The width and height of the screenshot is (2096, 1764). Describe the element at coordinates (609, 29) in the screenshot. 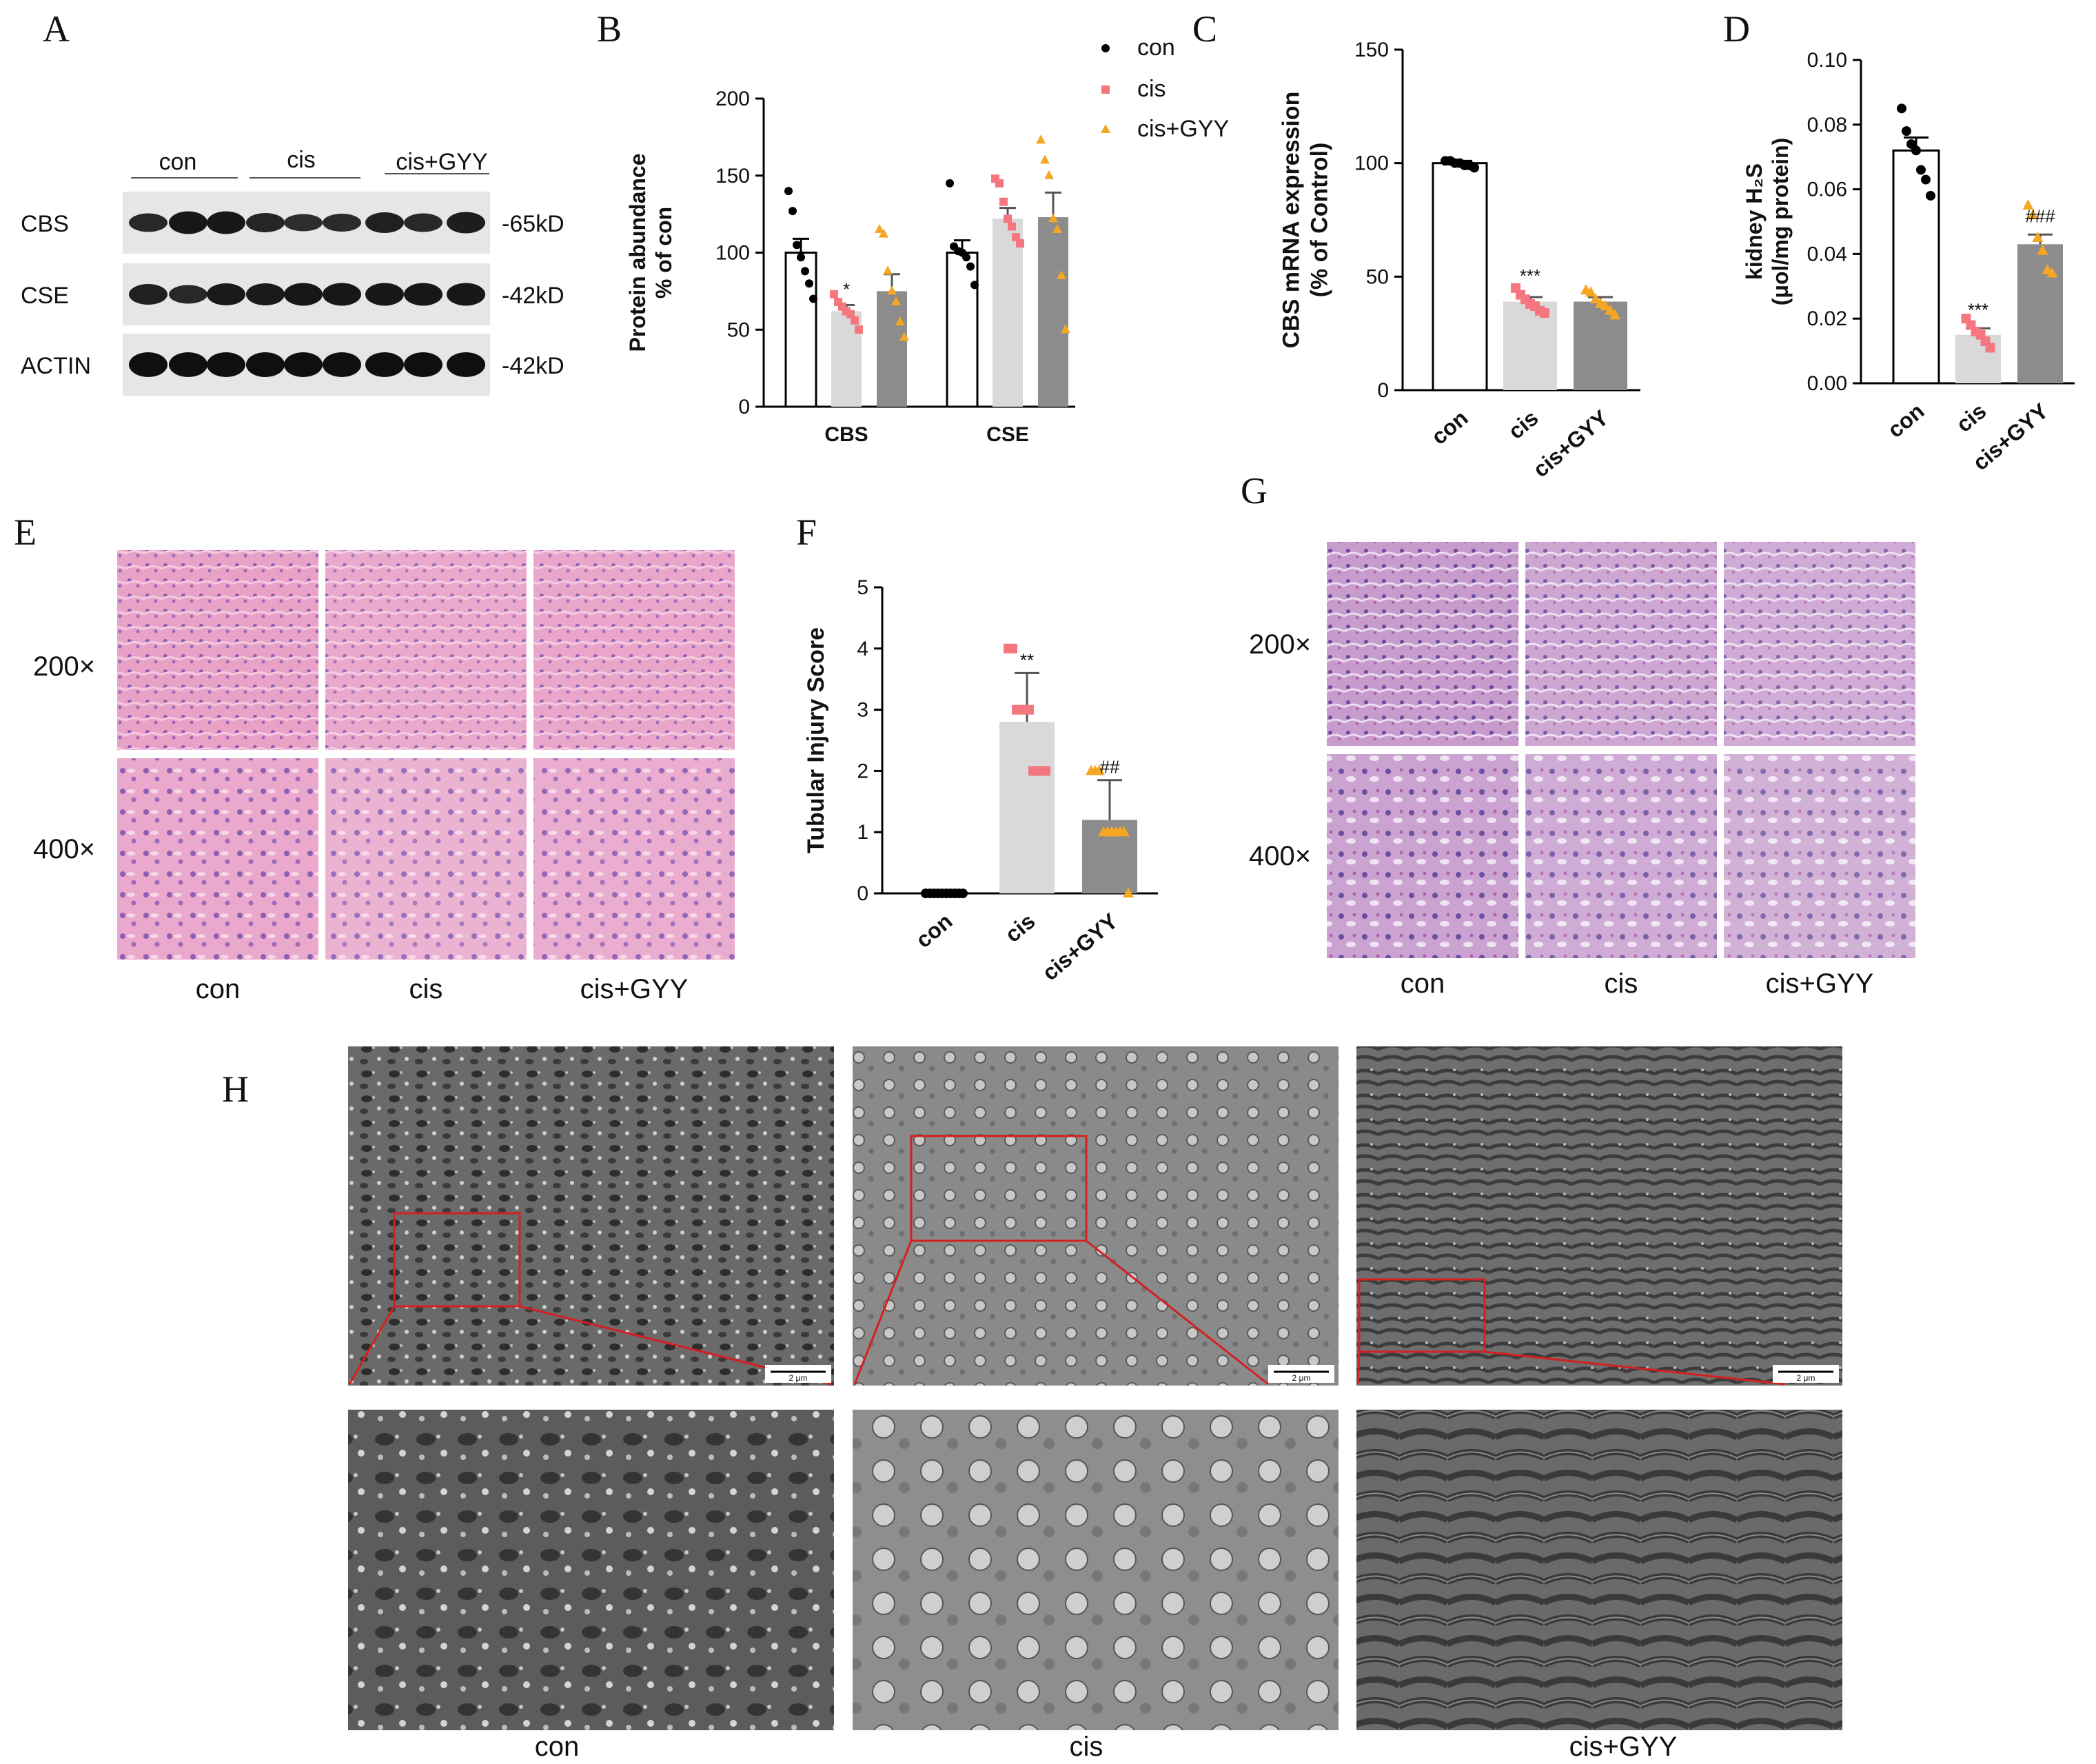

I see `panel-letter-B: B` at that location.